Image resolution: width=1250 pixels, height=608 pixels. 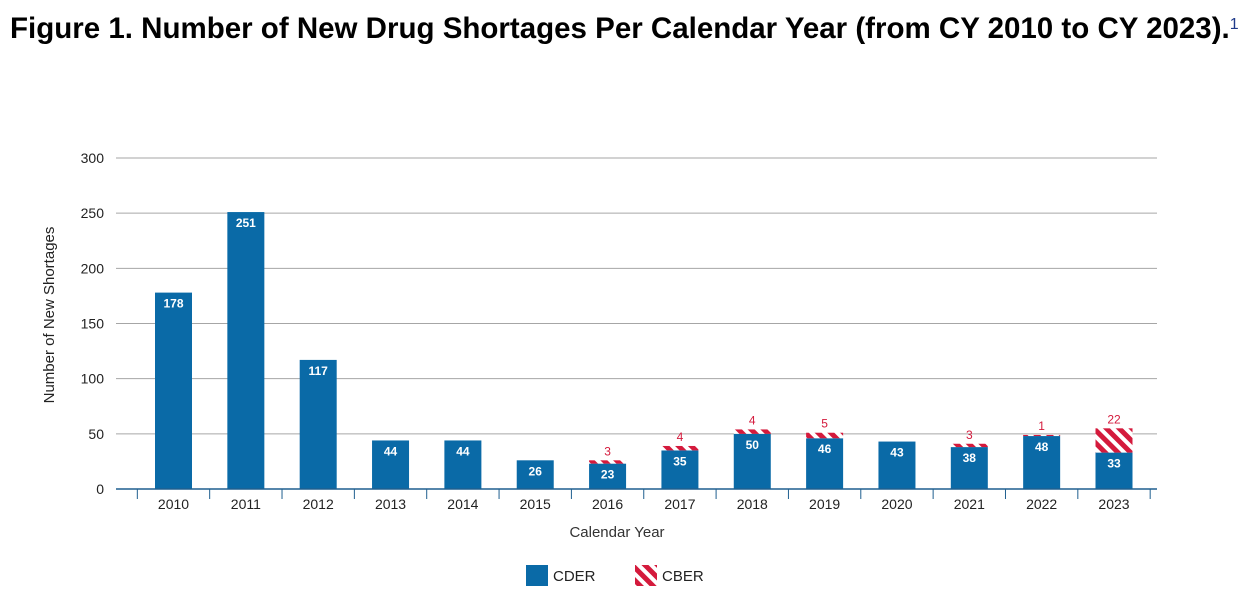 I want to click on bar-label-cder: 178, so click(x=173, y=304).